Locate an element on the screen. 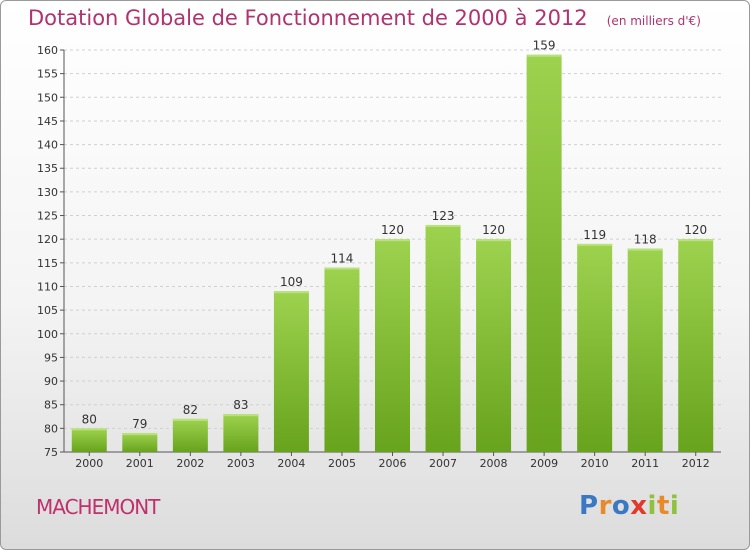 This screenshot has height=550, width=750. y-tick-label: 130 is located at coordinates (47, 192).